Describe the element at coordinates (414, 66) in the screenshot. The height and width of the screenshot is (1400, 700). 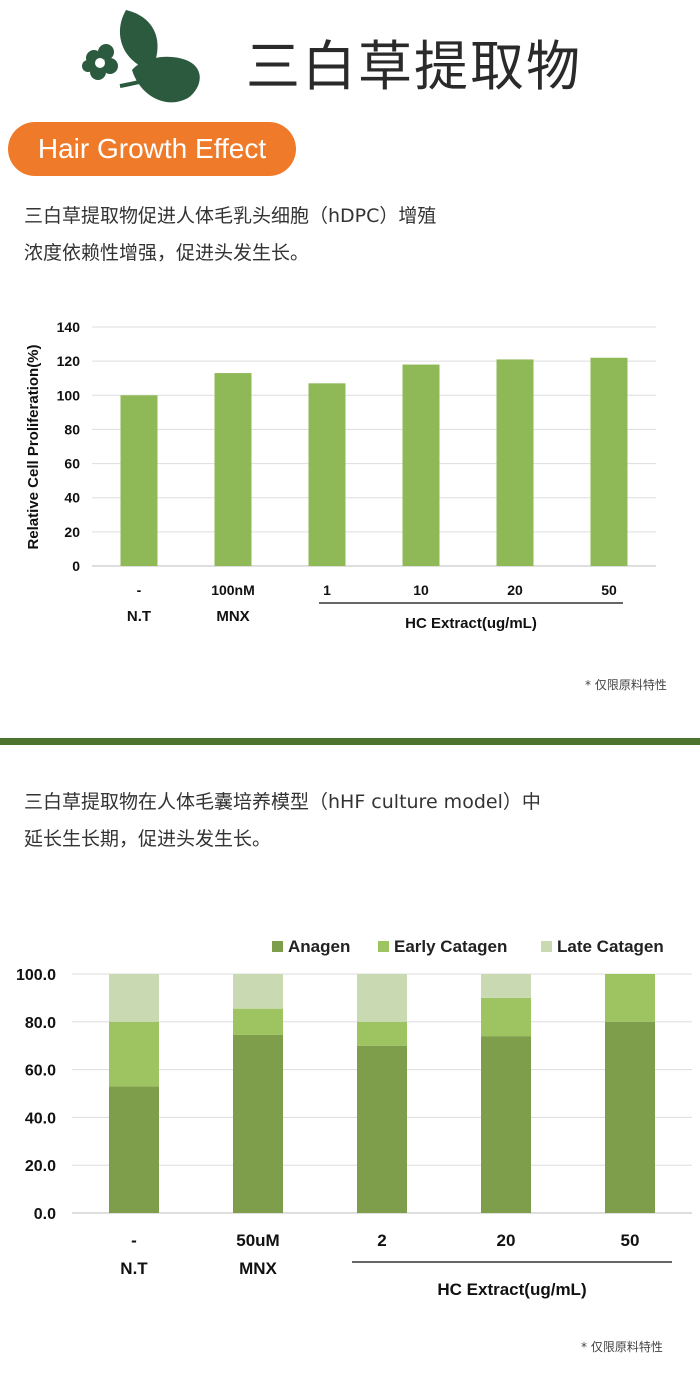
I see `page-title: 三白草提取物` at that location.